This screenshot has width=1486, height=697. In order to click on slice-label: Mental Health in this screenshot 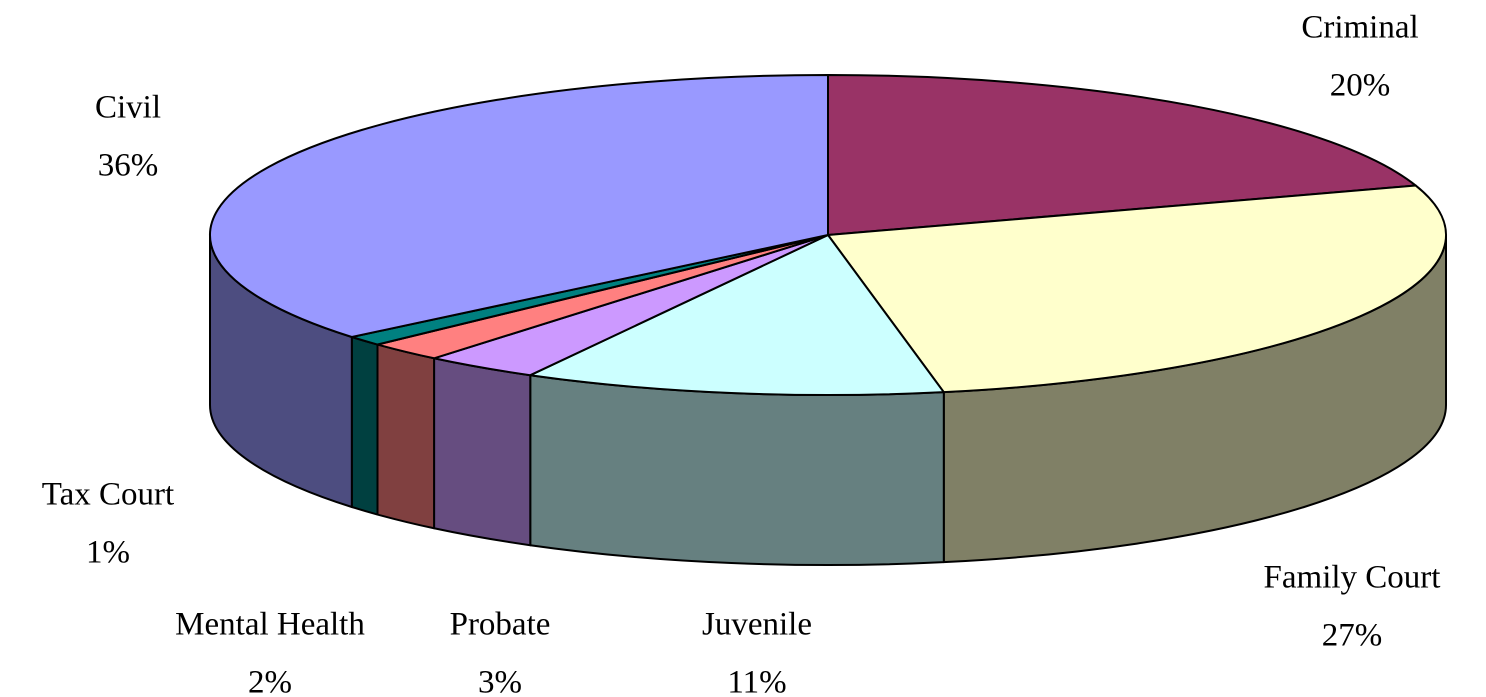, I will do `click(270, 625)`.